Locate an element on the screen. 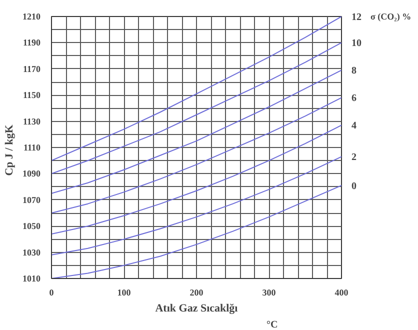 This screenshot has width=418, height=330. y-tick-label: 1070 is located at coordinates (31, 199).